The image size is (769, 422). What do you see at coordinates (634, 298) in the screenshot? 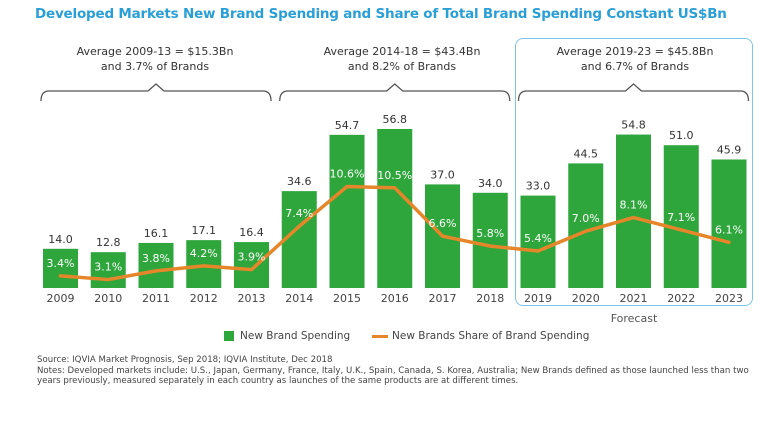
I see `x-tick-label: 2021` at bounding box center [634, 298].